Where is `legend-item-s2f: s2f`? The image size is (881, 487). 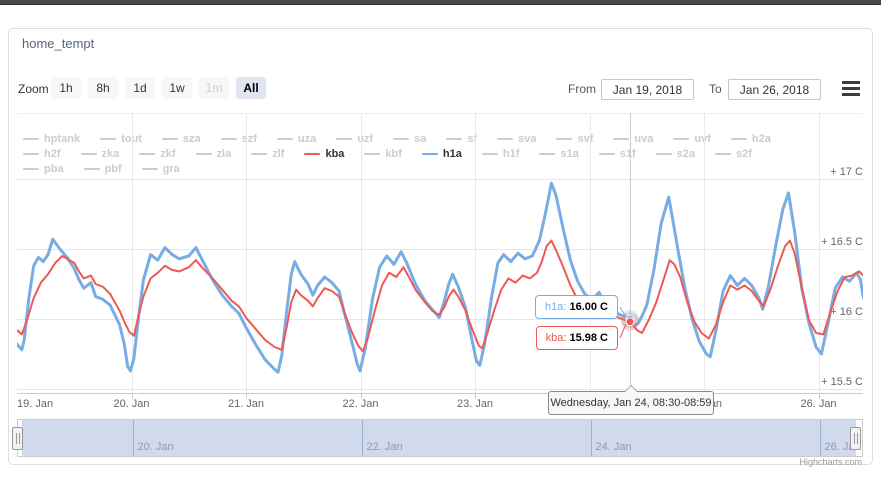
legend-item-s2f: s2f is located at coordinates (733, 154).